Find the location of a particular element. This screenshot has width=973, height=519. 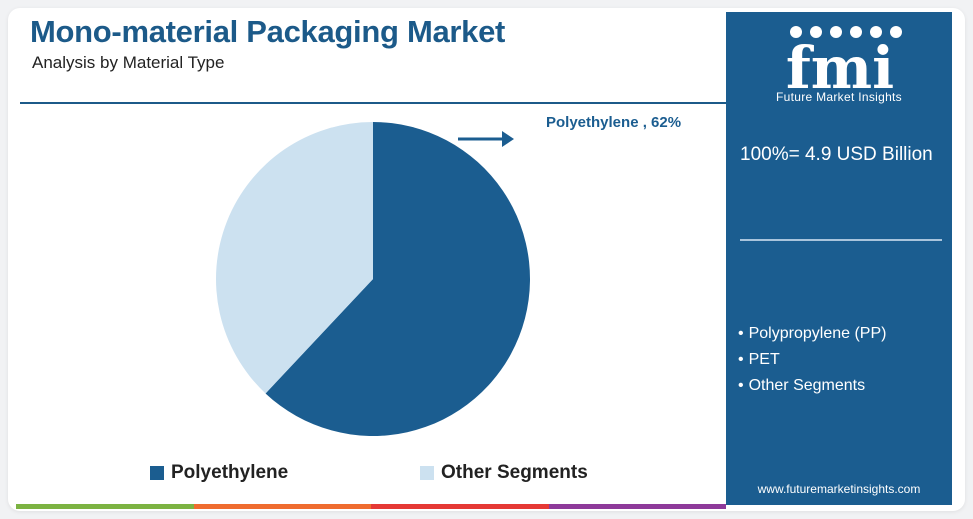

bar-segment-green is located at coordinates (105, 506).